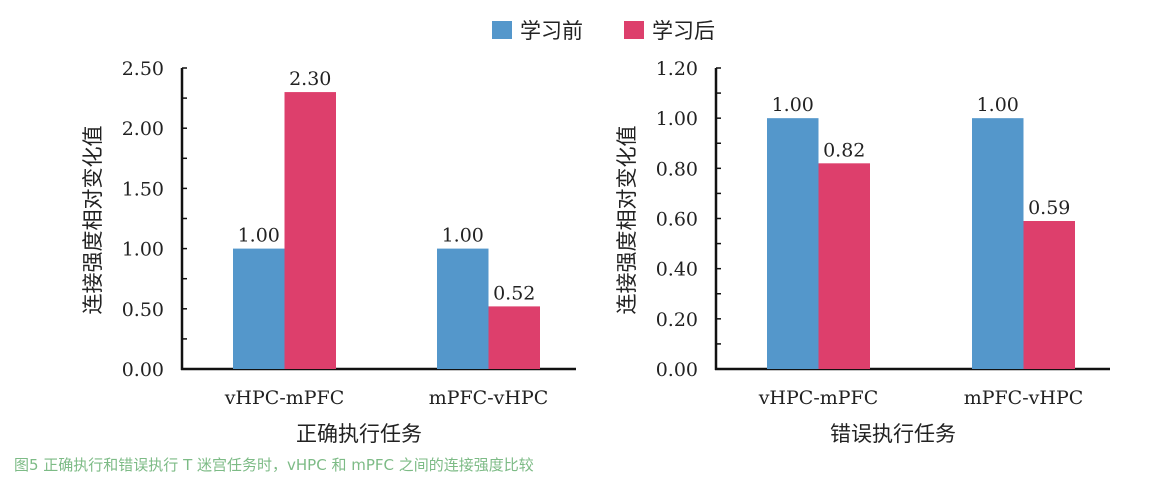 Image resolution: width=1158 pixels, height=488 pixels. What do you see at coordinates (677, 320) in the screenshot?
I see `y-tick-label: 0.20` at bounding box center [677, 320].